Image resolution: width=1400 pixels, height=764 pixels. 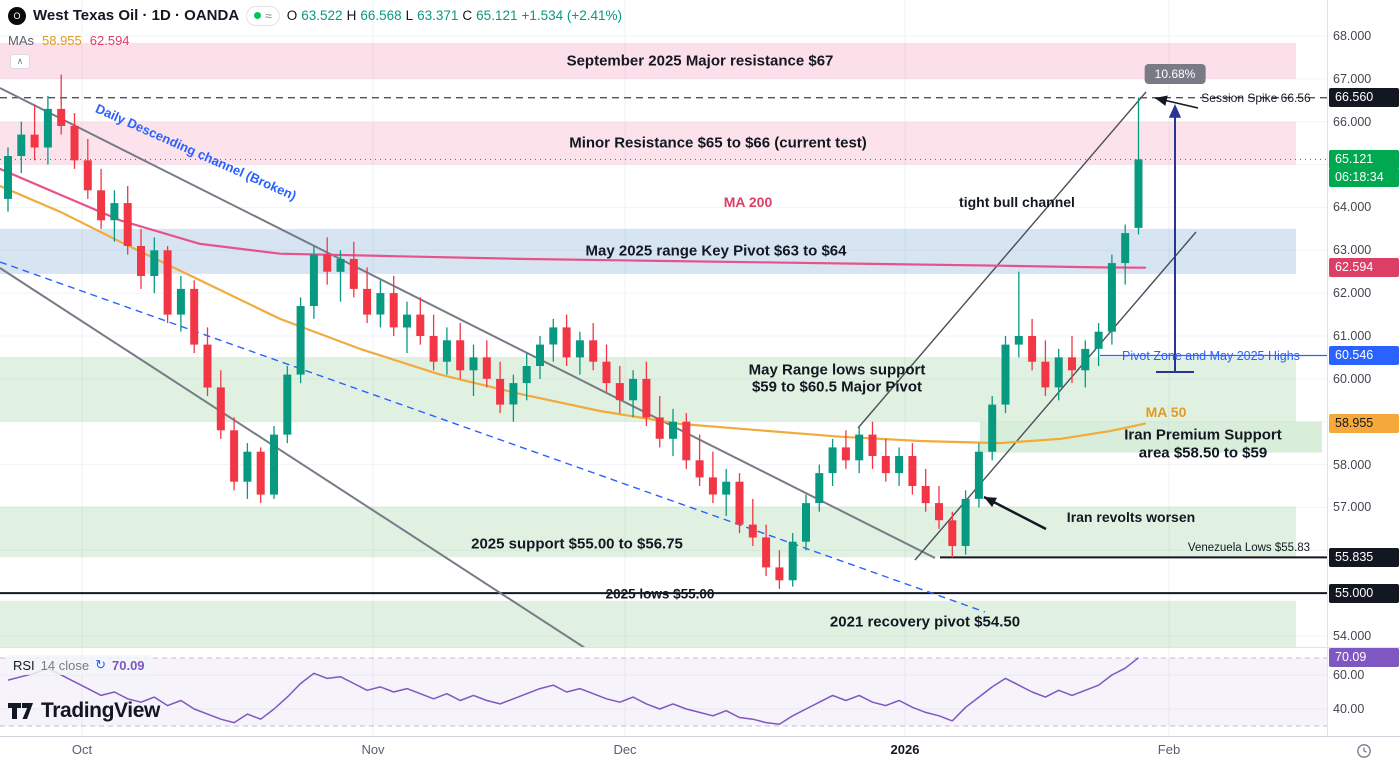 I want to click on tradingview-logo: TradingView, so click(x=84, y=711).